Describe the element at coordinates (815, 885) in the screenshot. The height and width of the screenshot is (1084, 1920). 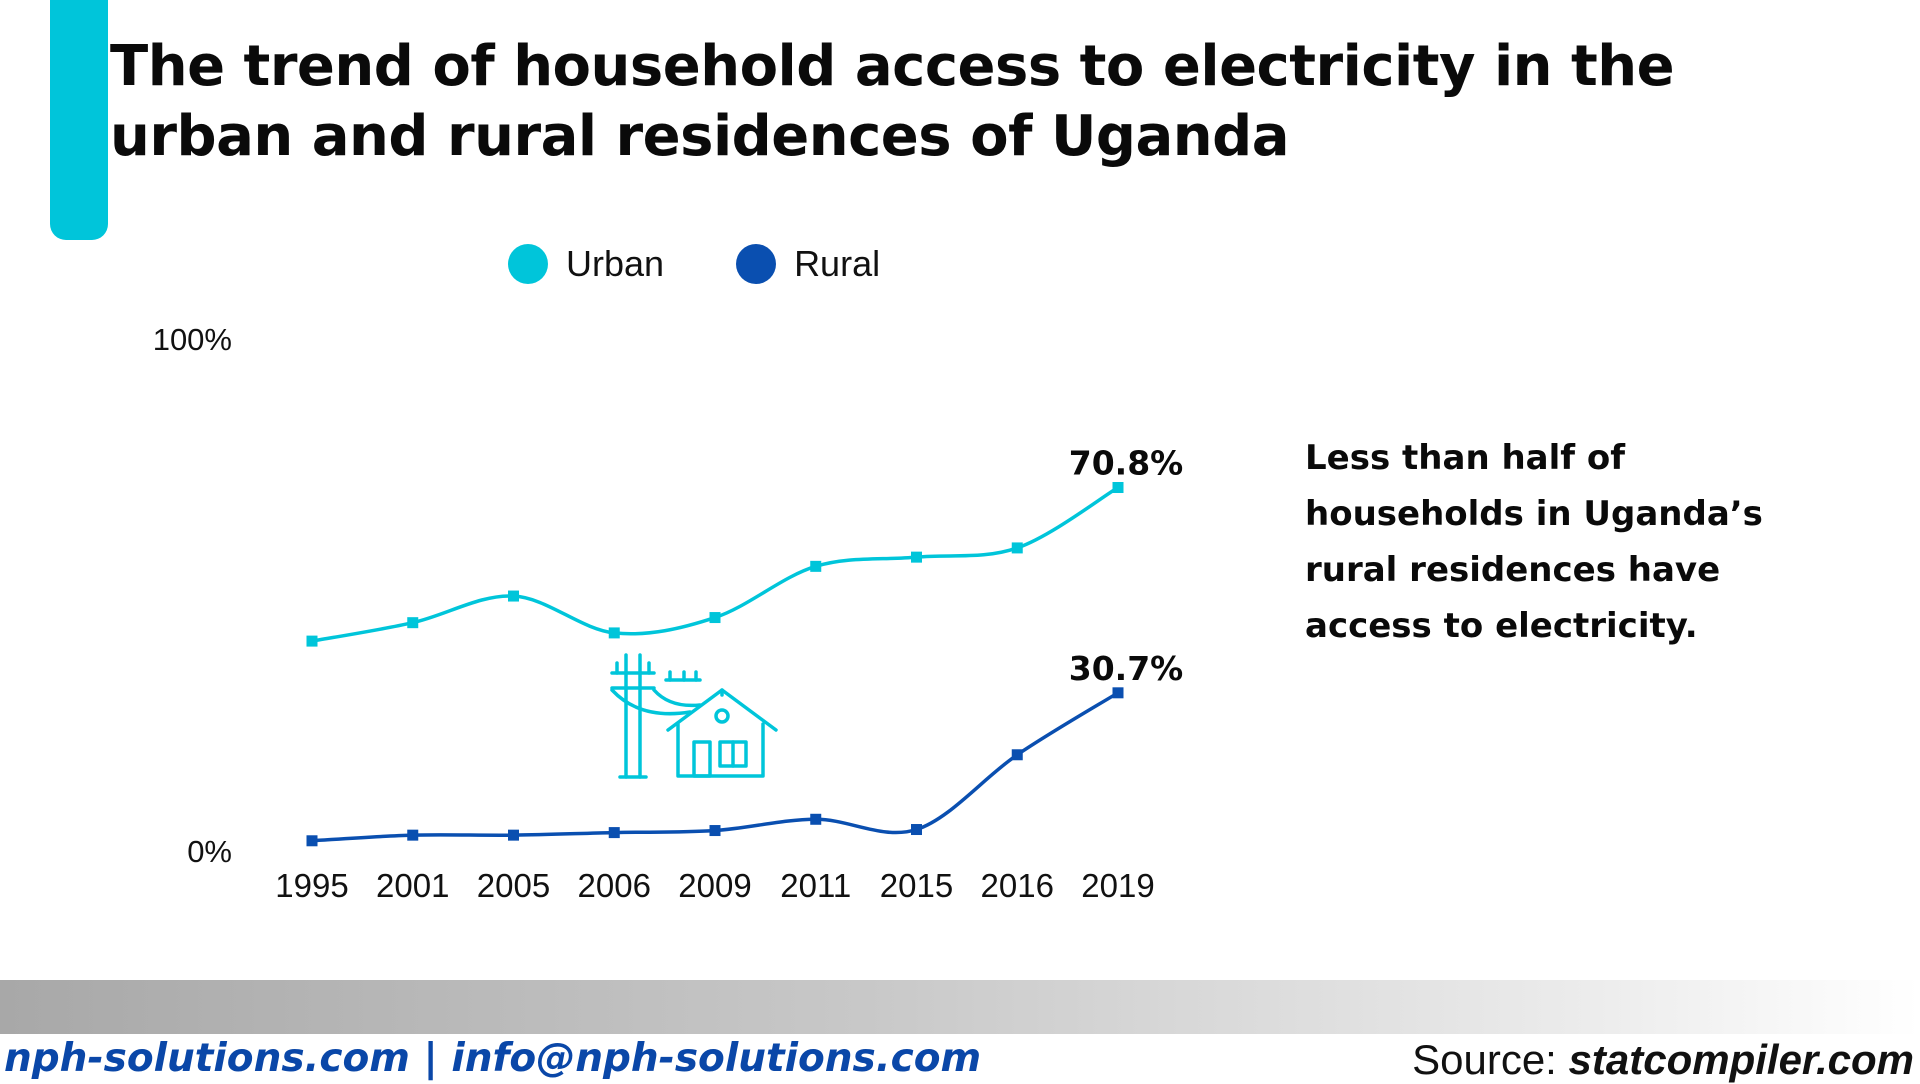
I see `x-tick-label: 2011` at that location.